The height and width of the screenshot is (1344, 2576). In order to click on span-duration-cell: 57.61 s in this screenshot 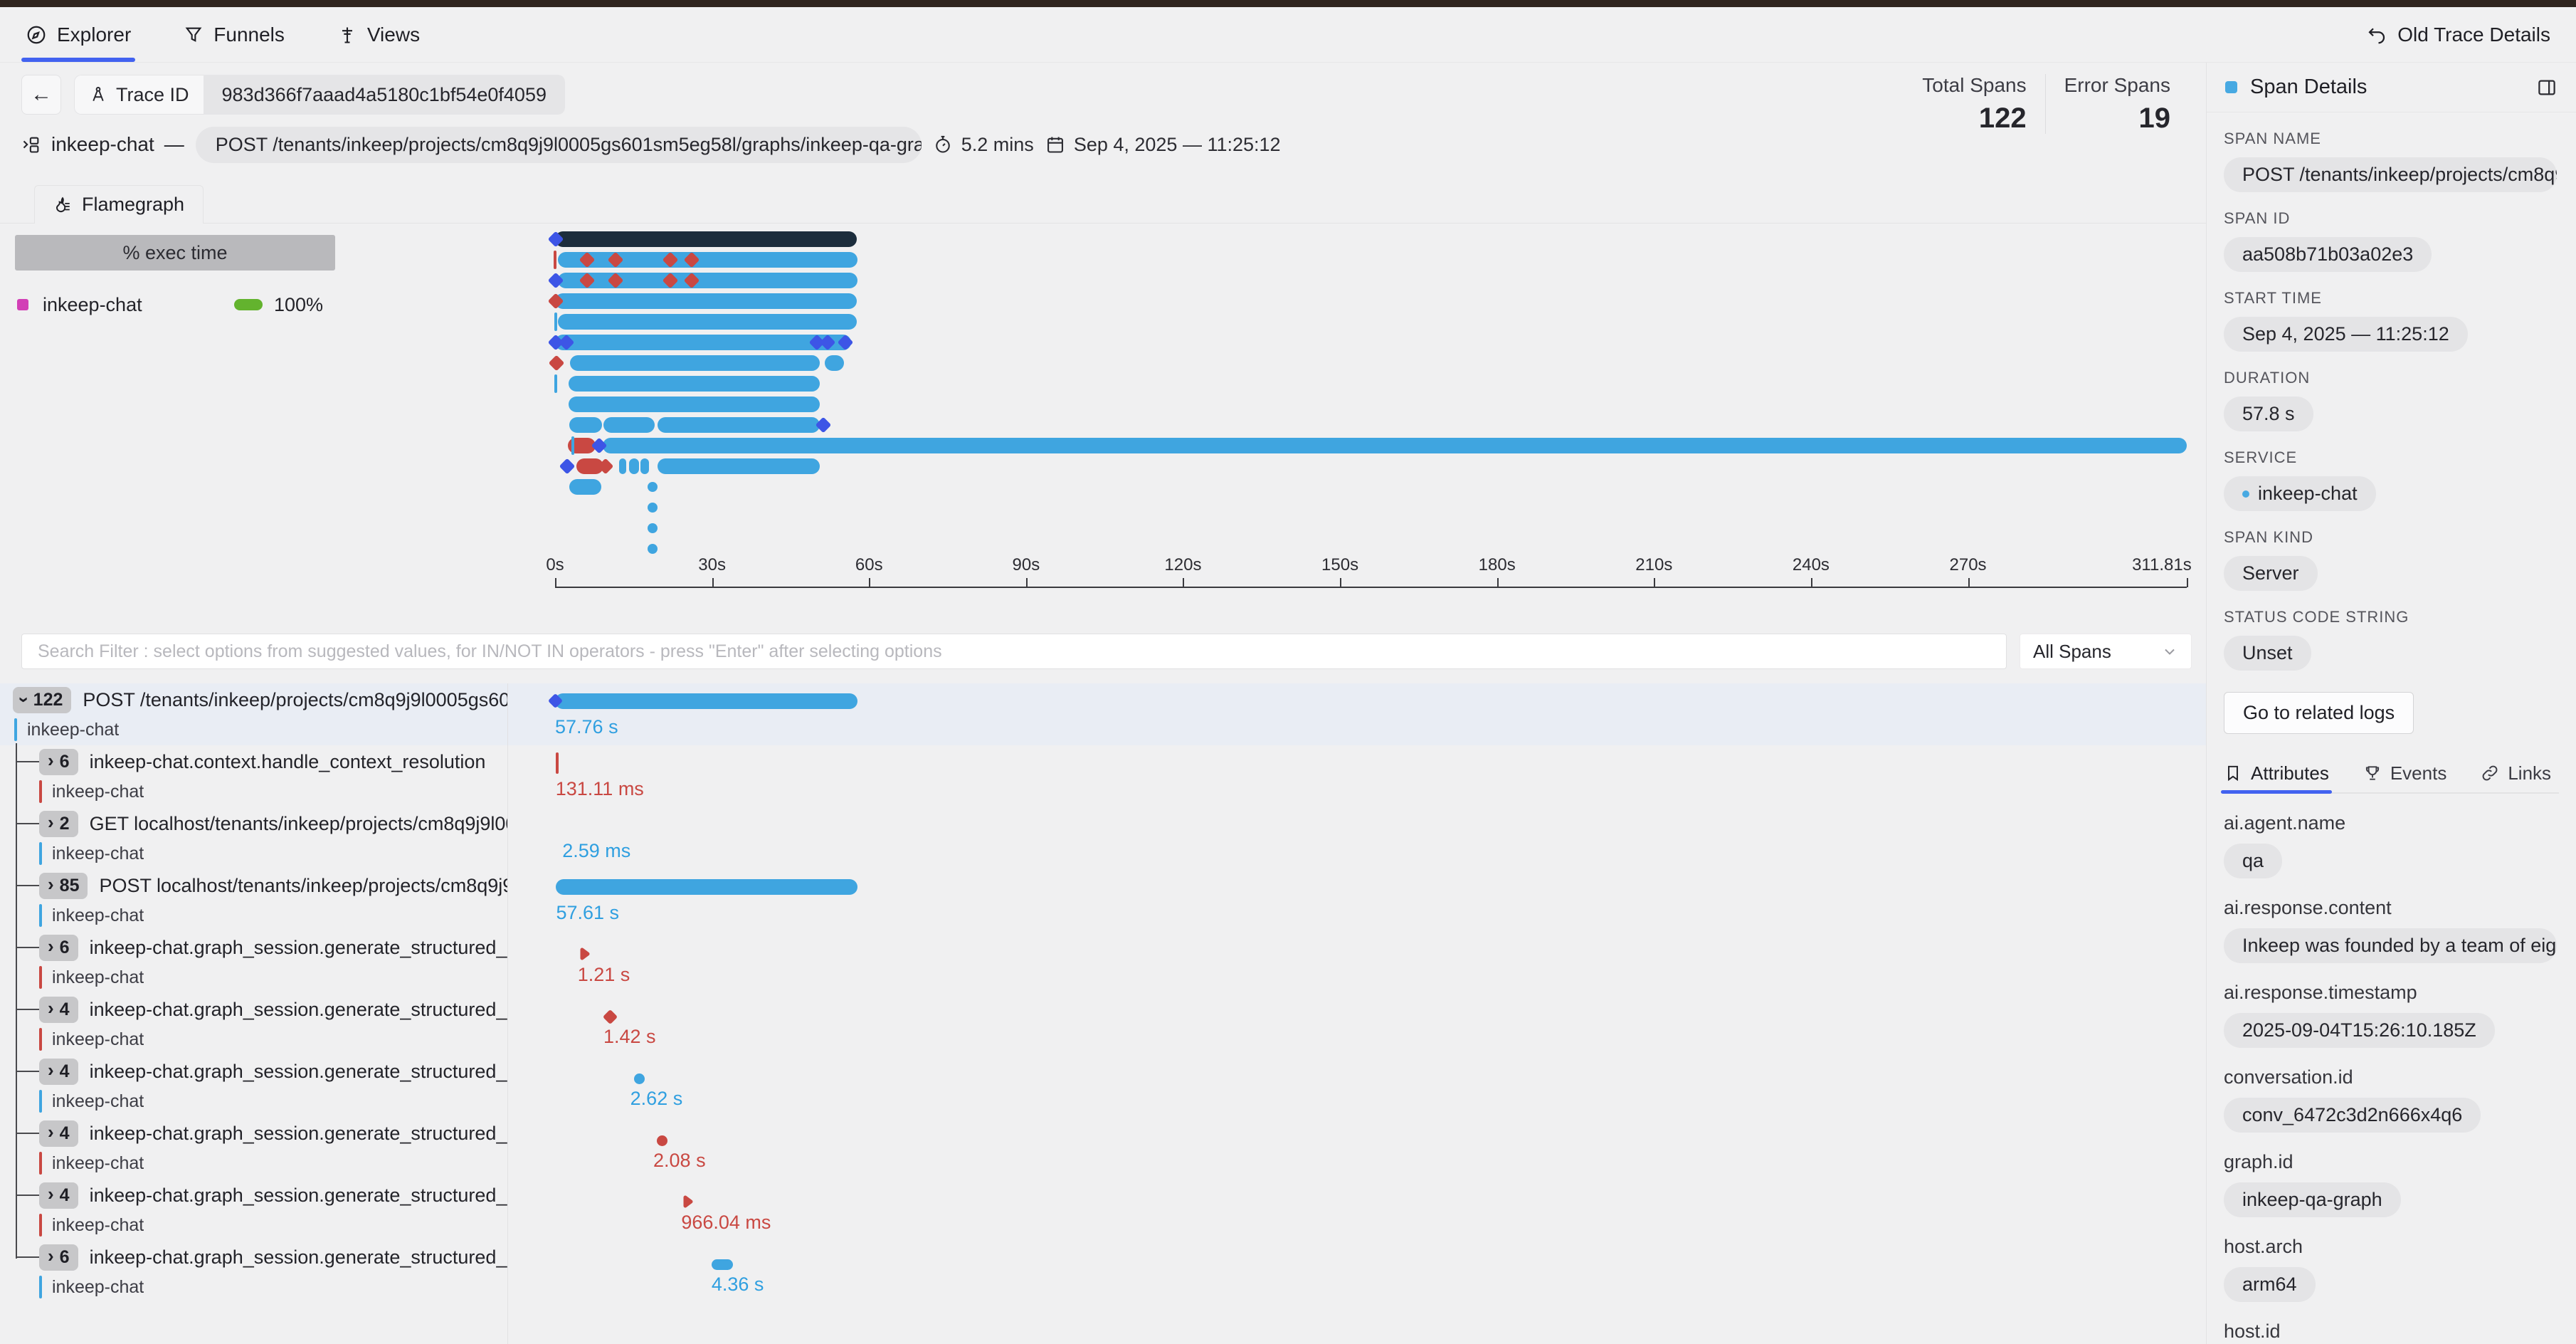, I will do `click(1356, 900)`.